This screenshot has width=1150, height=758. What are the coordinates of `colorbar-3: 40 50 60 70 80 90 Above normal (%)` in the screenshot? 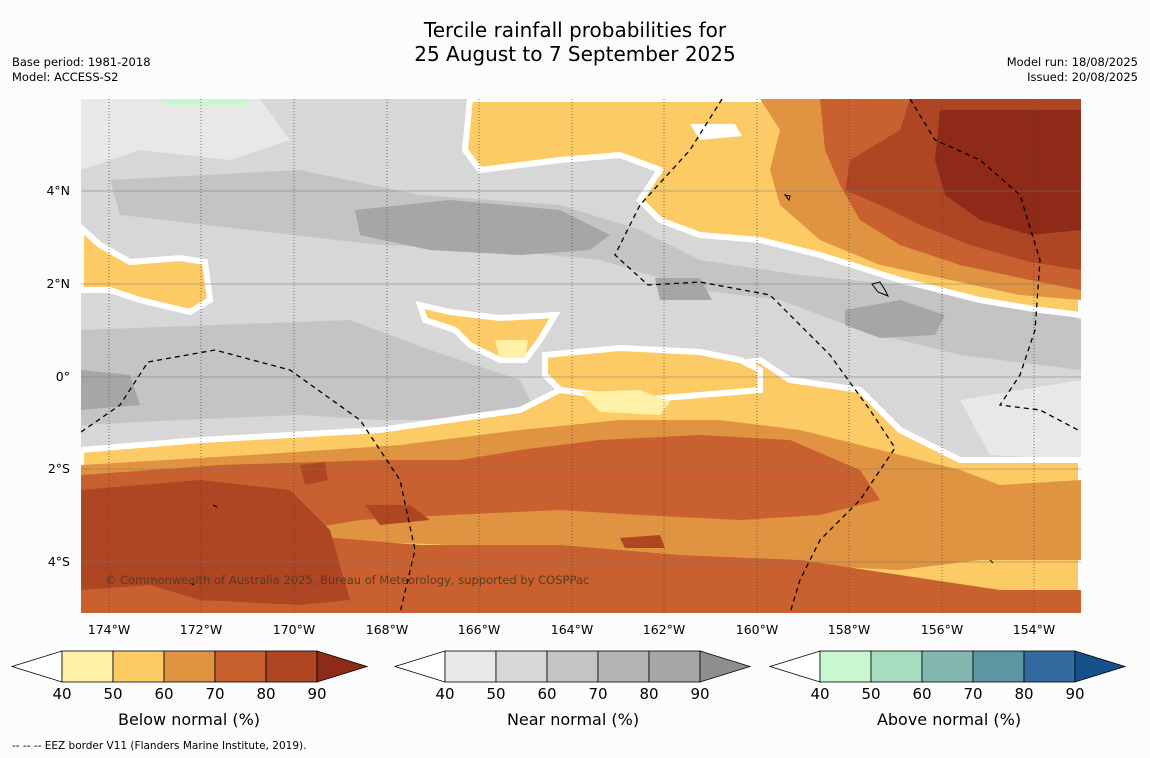 It's located at (947, 689).